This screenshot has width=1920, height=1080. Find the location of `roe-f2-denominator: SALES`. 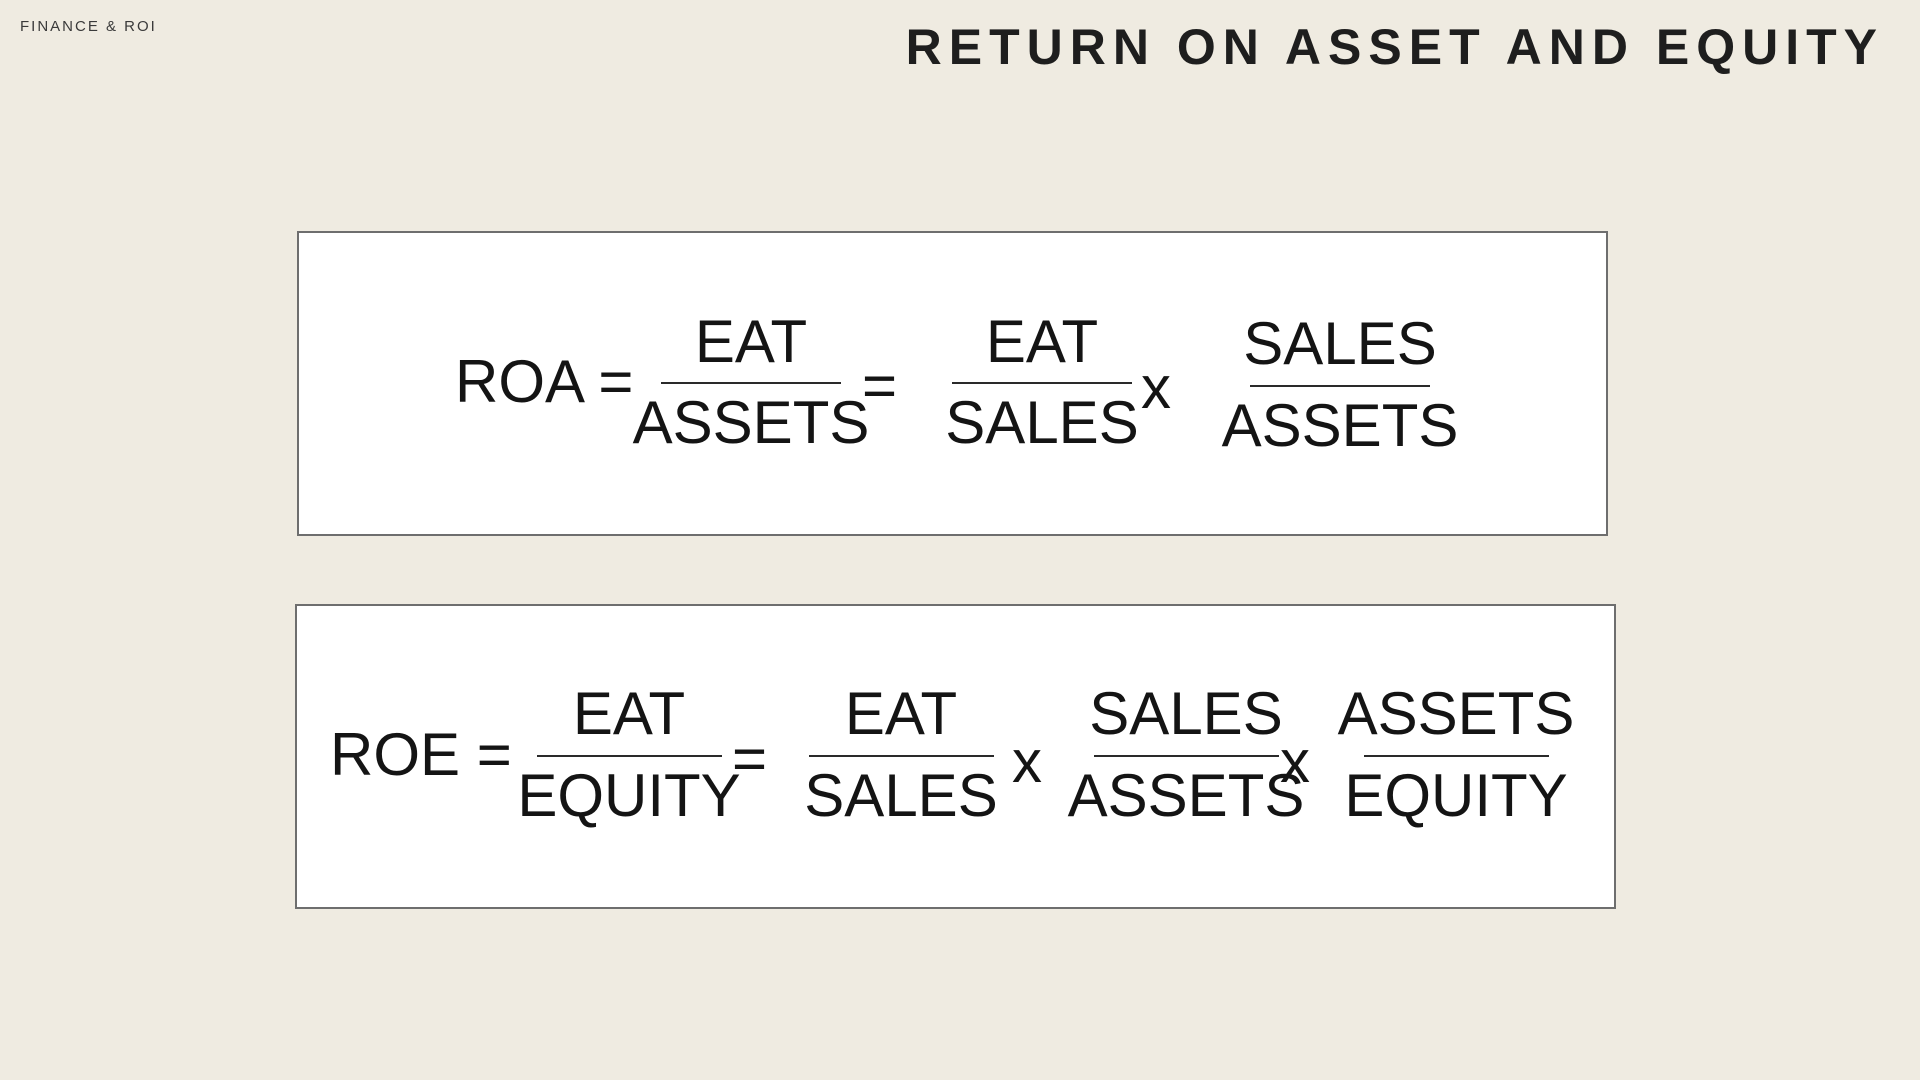

roe-f2-denominator: SALES is located at coordinates (901, 795).